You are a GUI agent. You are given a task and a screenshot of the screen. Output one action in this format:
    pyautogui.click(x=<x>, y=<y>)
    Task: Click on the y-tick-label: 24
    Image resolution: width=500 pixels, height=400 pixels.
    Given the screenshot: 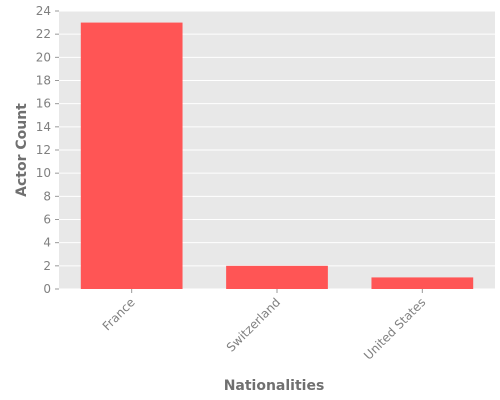 What is the action you would take?
    pyautogui.click(x=43, y=11)
    